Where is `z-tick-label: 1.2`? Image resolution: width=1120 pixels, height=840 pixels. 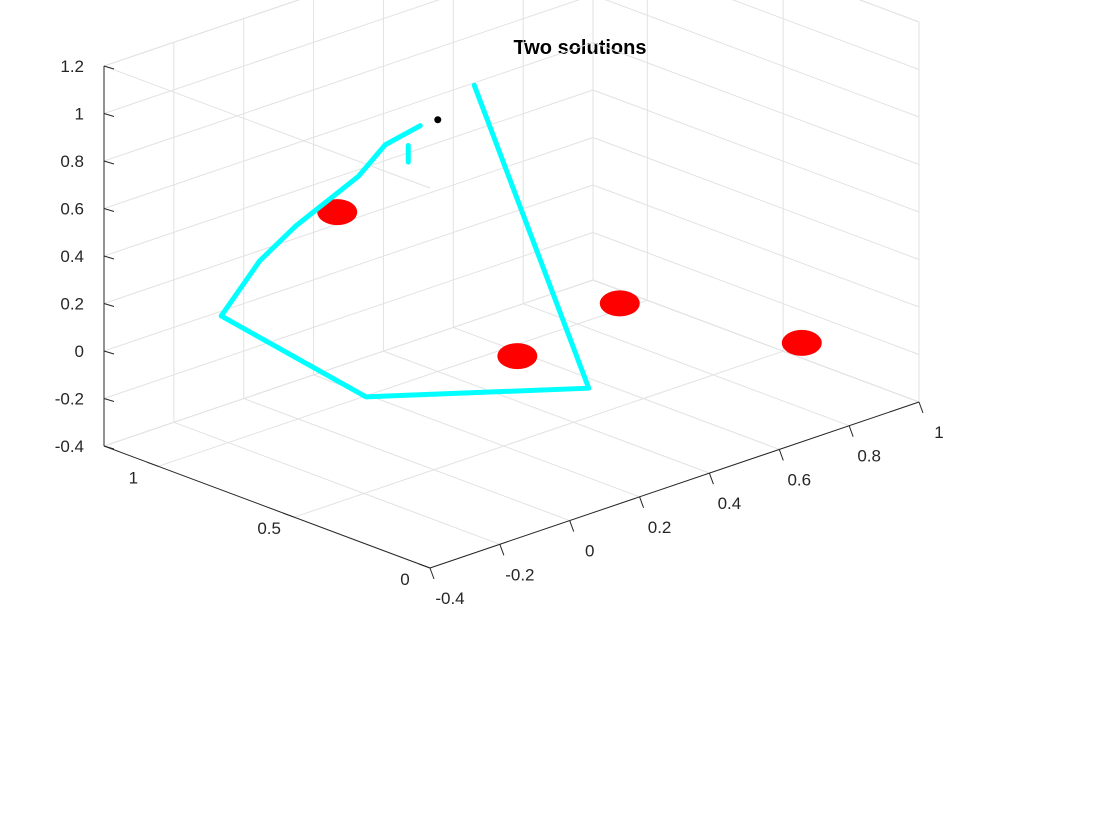
z-tick-label: 1.2 is located at coordinates (72, 66).